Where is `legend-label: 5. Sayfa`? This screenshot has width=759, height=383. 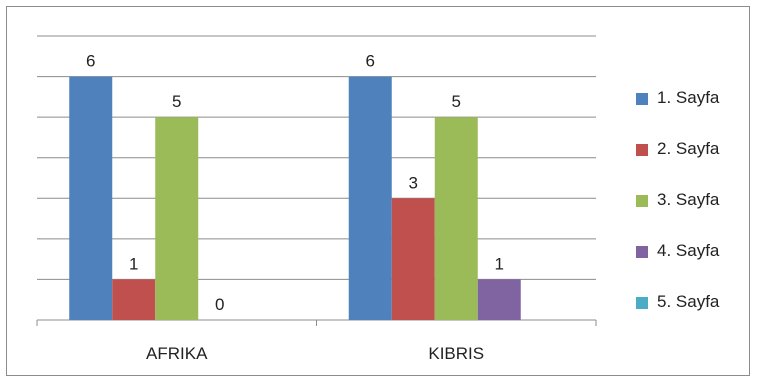 legend-label: 5. Sayfa is located at coordinates (688, 301).